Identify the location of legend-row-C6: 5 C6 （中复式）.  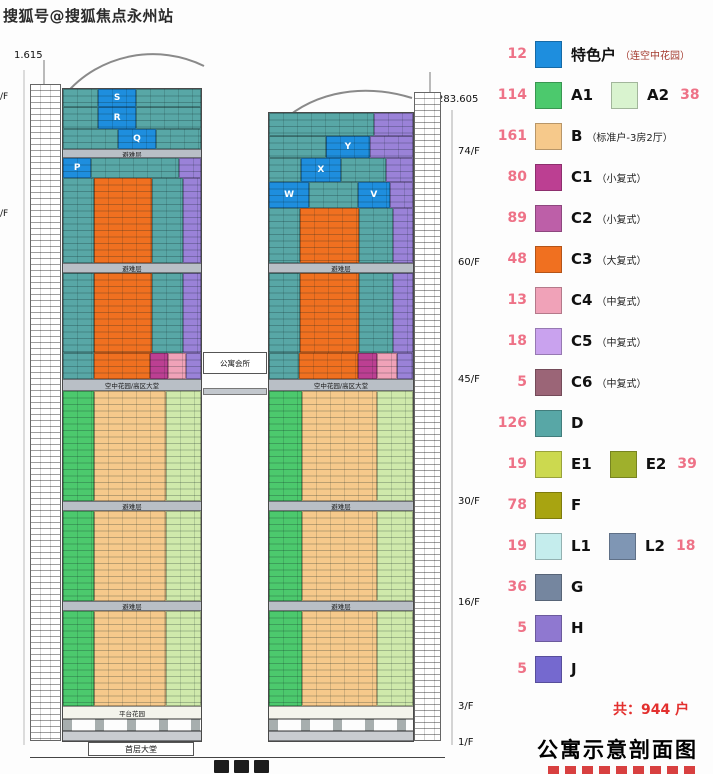
(604, 382).